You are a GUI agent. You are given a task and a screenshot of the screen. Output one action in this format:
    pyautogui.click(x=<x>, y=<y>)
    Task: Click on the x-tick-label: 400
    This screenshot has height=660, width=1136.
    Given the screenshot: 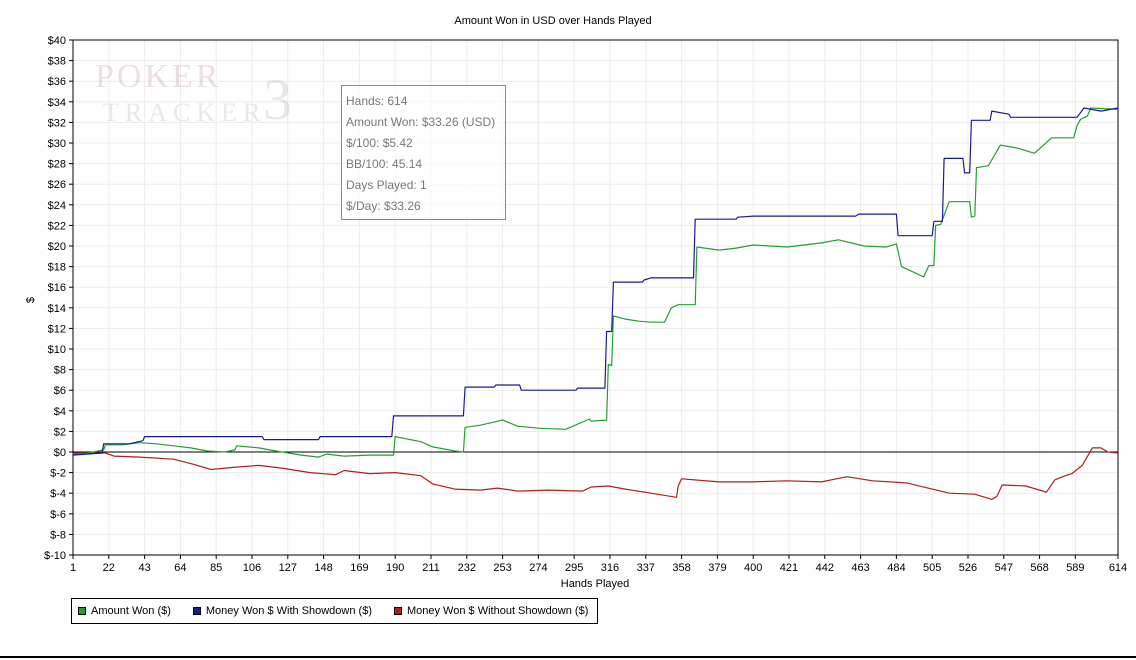 What is the action you would take?
    pyautogui.click(x=753, y=568)
    